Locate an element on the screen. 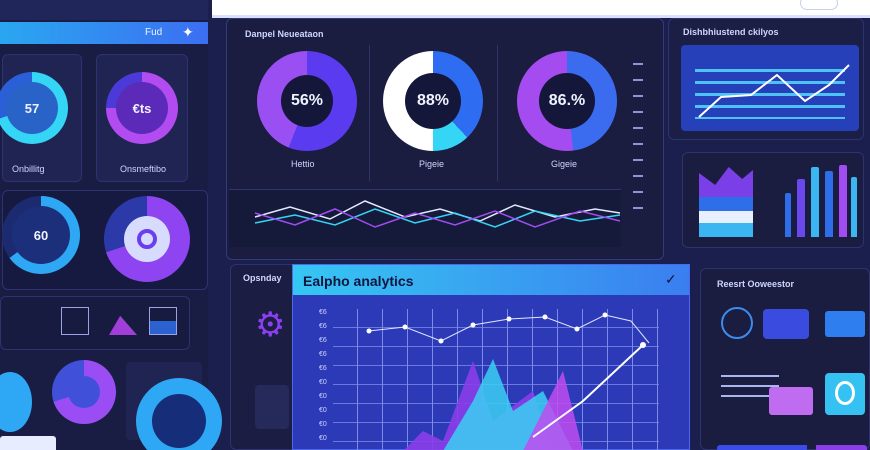  gear-icon: ⚙ is located at coordinates (270, 325).